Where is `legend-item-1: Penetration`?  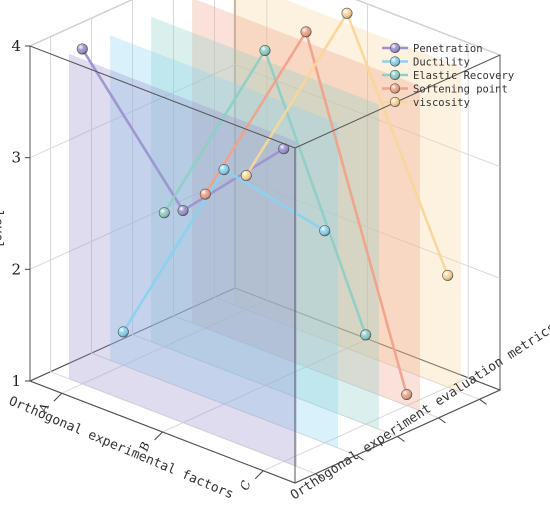 legend-item-1: Penetration is located at coordinates (432, 48).